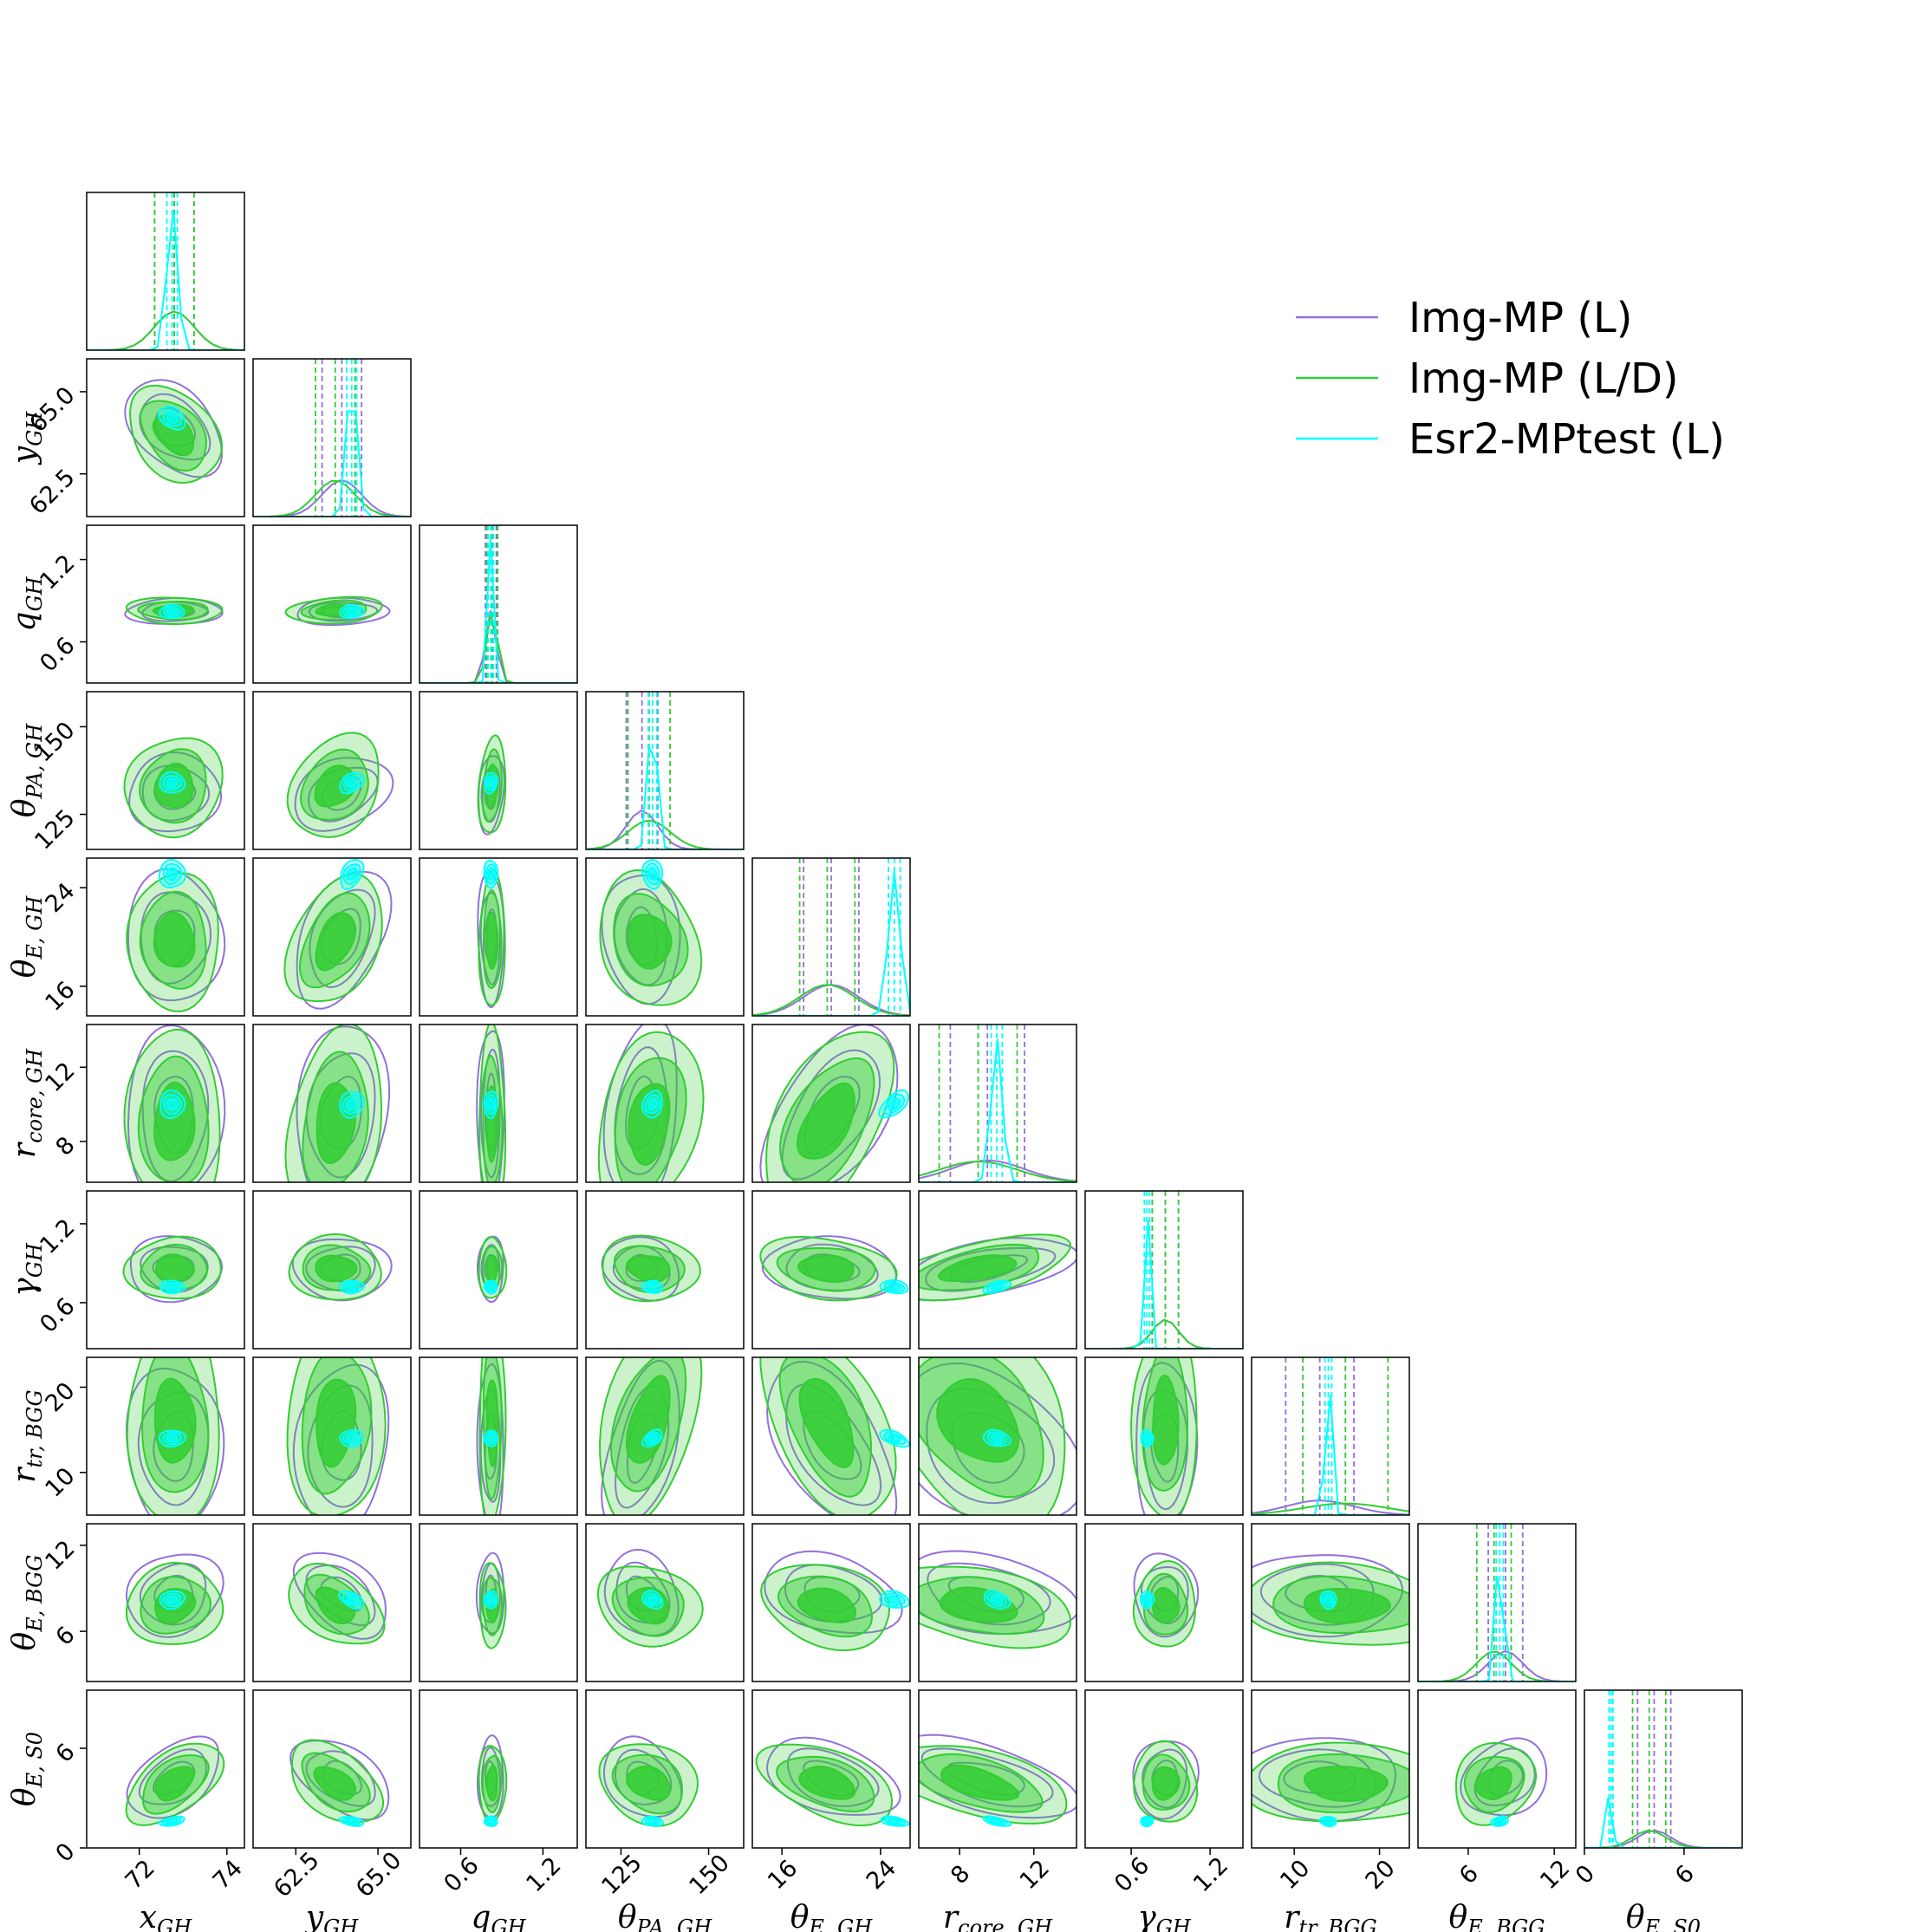 Image resolution: width=1932 pixels, height=1932 pixels. What do you see at coordinates (1497, 1602) in the screenshot?
I see `hist-panel-theta_E_BGG` at bounding box center [1497, 1602].